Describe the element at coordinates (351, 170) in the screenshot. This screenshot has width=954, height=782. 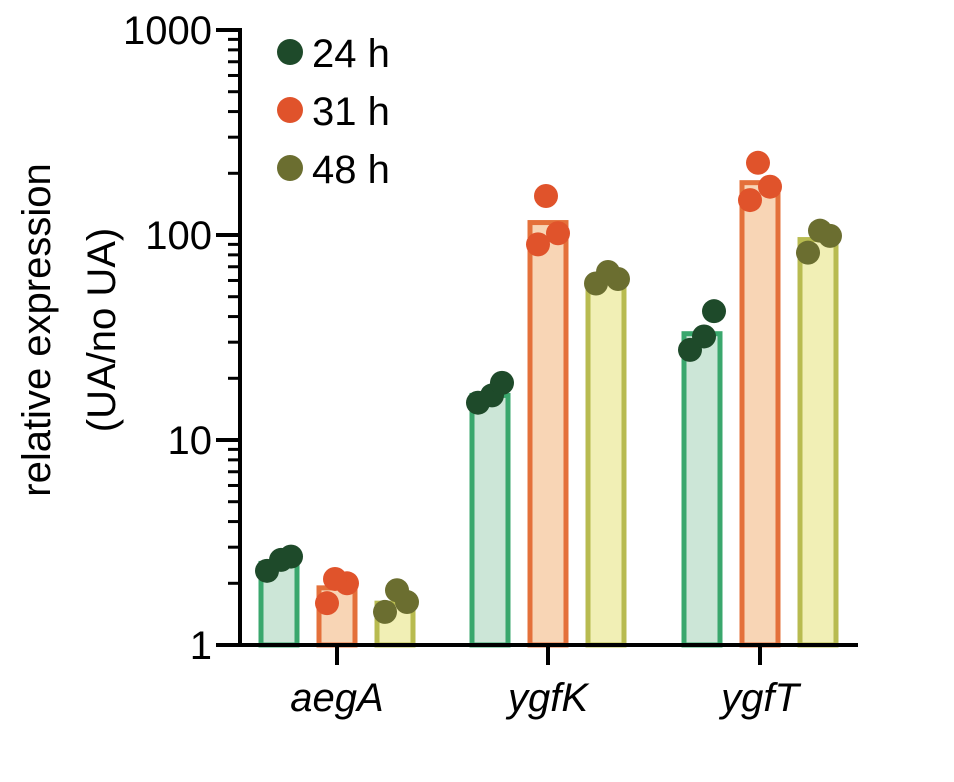
I see `legend-label: 48 h` at that location.